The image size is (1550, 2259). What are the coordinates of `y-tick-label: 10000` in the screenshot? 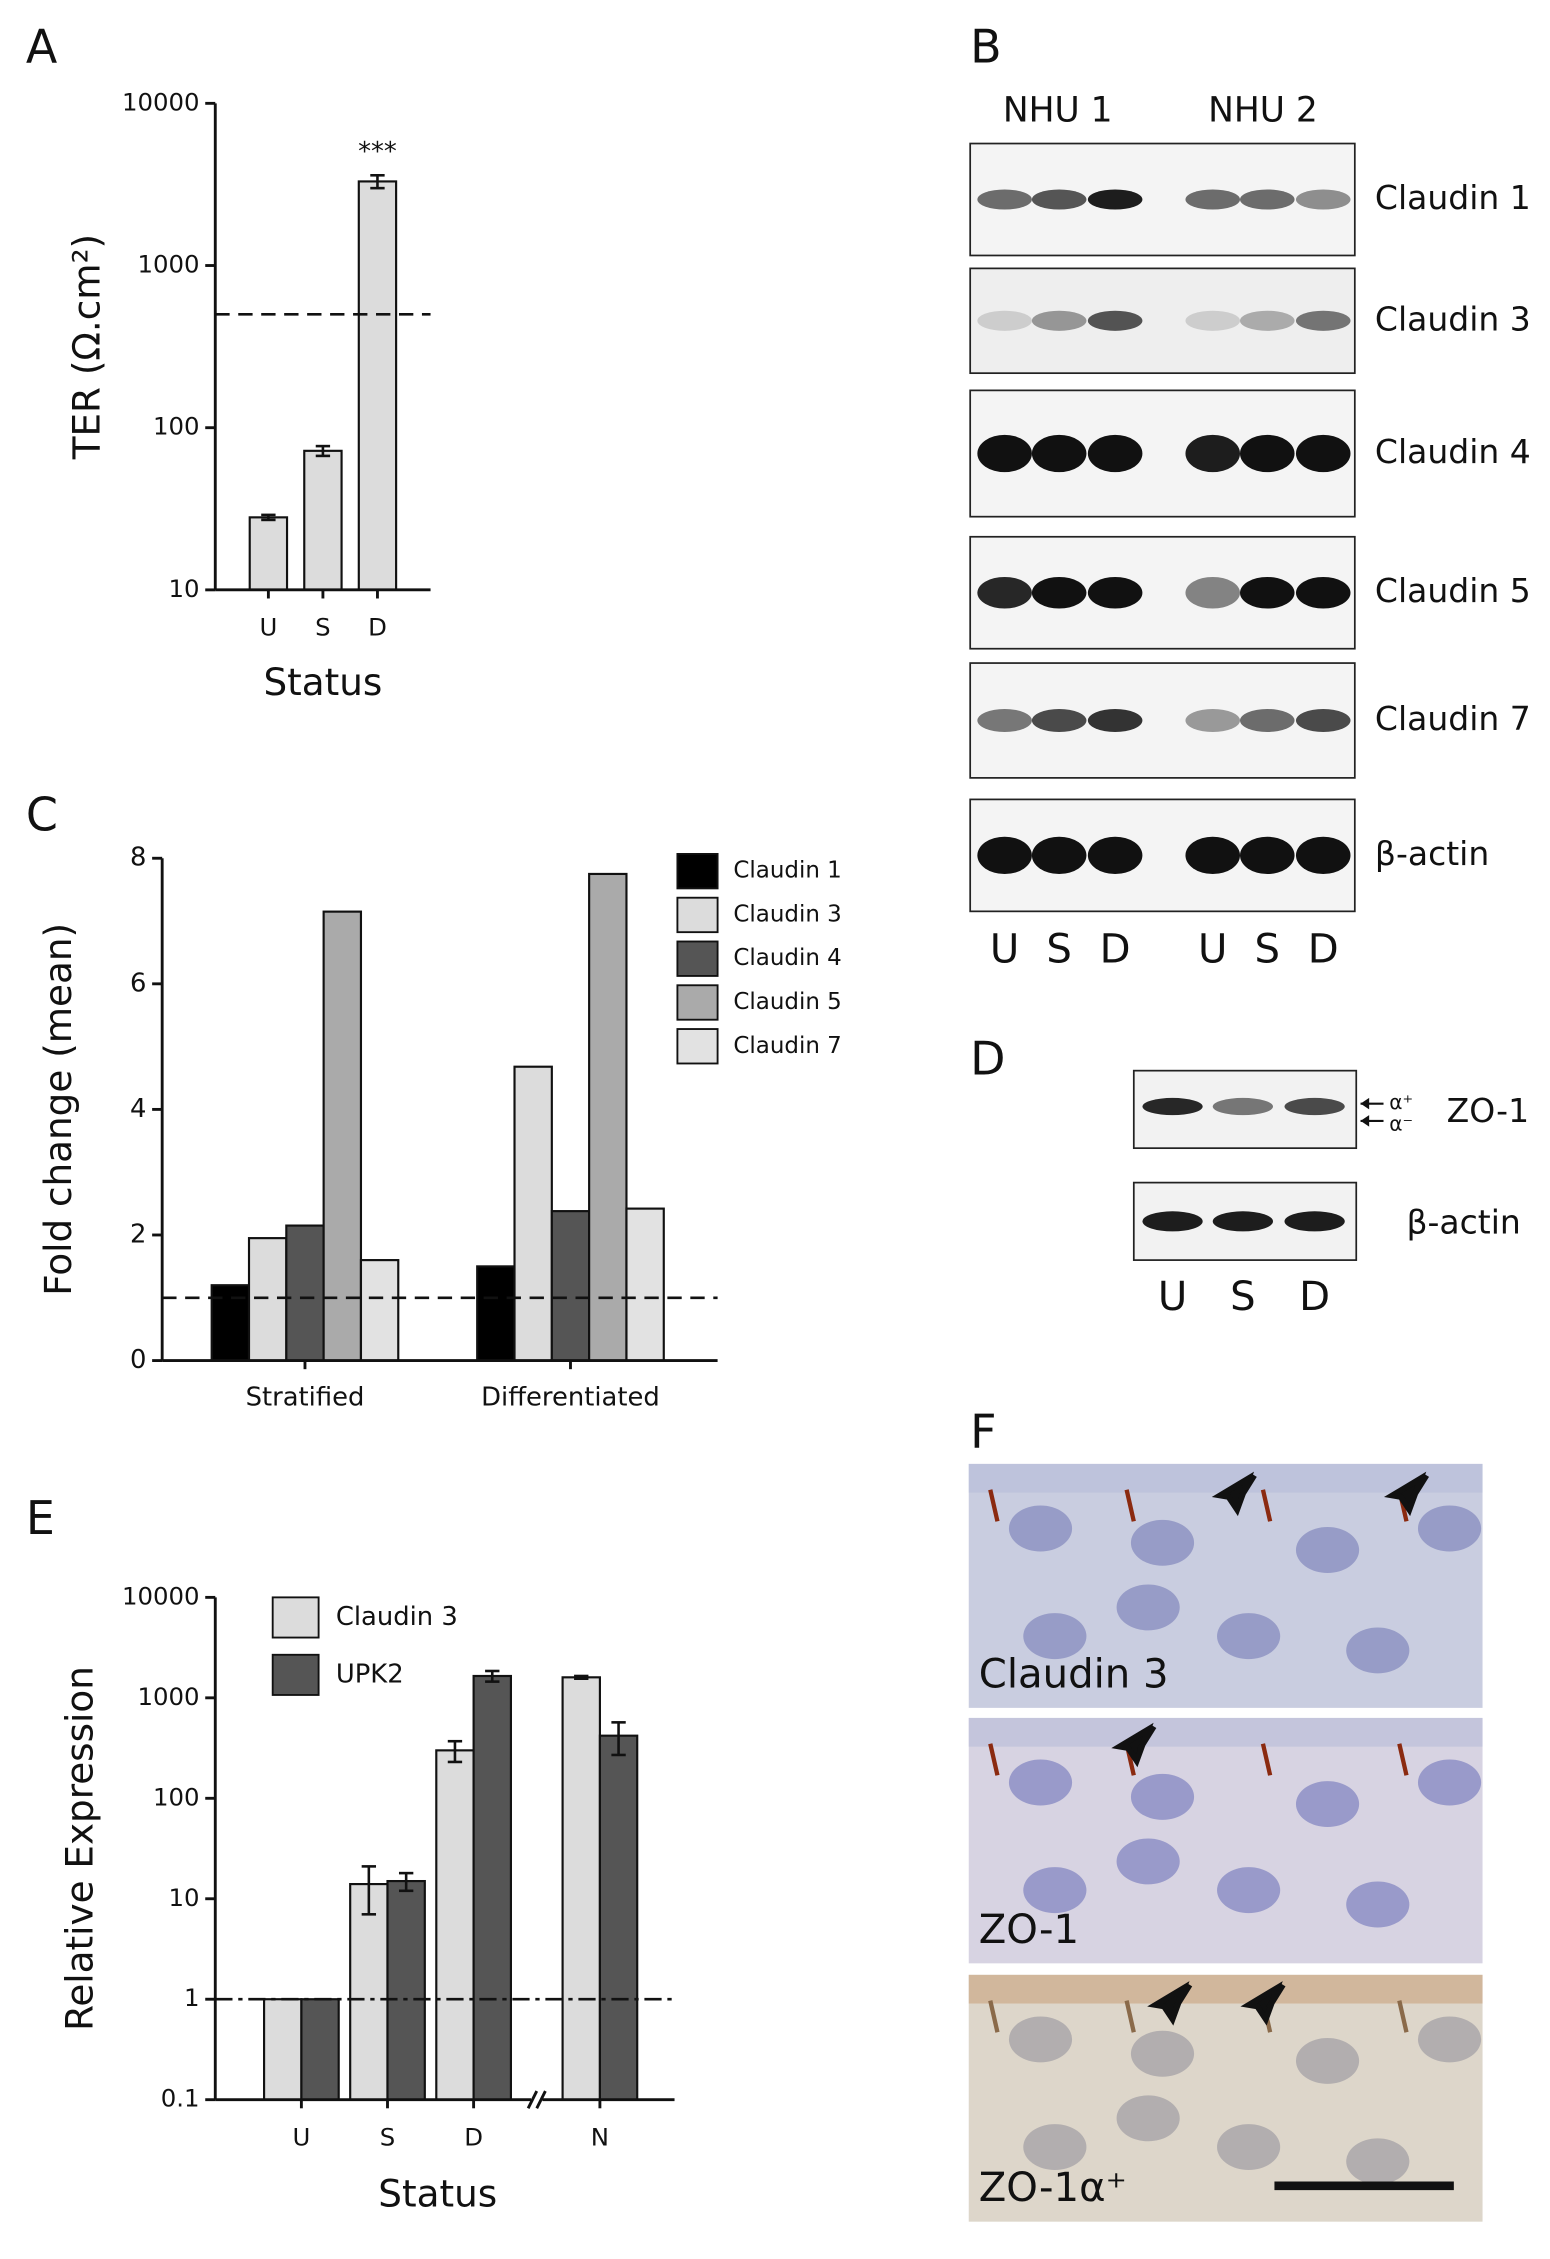 It's located at (161, 1595).